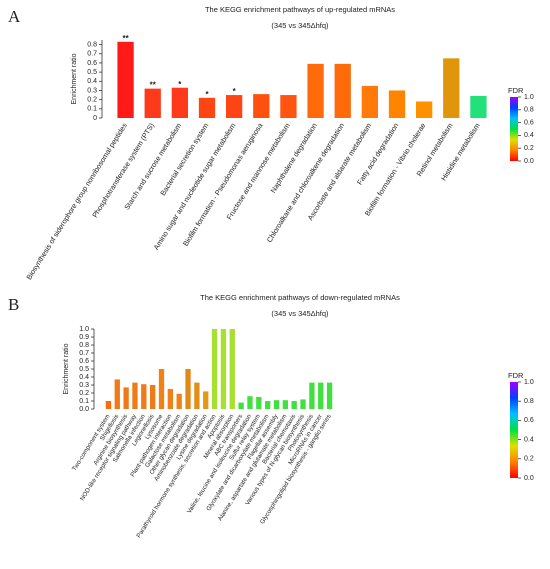 The height and width of the screenshot is (569, 550). Describe the element at coordinates (84, 337) in the screenshot. I see `y-tick-label: 0.9` at that location.